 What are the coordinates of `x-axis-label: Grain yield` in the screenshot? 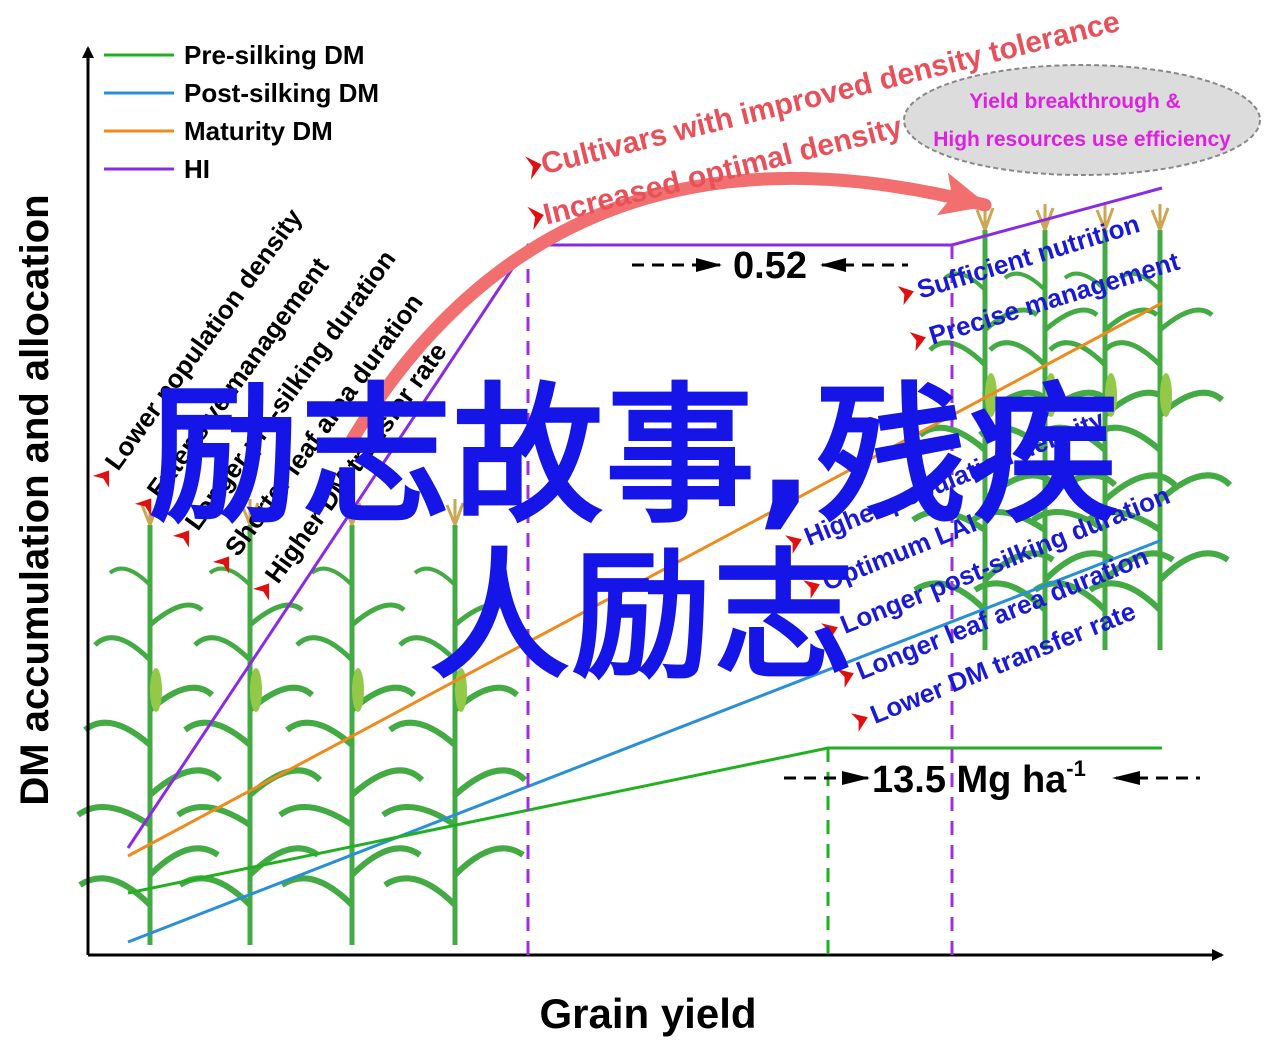 It's located at (647, 1013).